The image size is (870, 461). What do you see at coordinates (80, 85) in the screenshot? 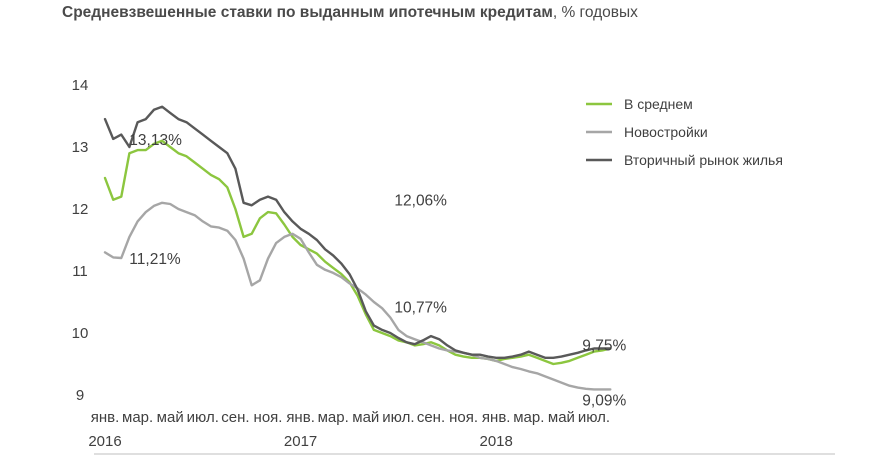
I see `y-tick-label: 14` at bounding box center [80, 85].